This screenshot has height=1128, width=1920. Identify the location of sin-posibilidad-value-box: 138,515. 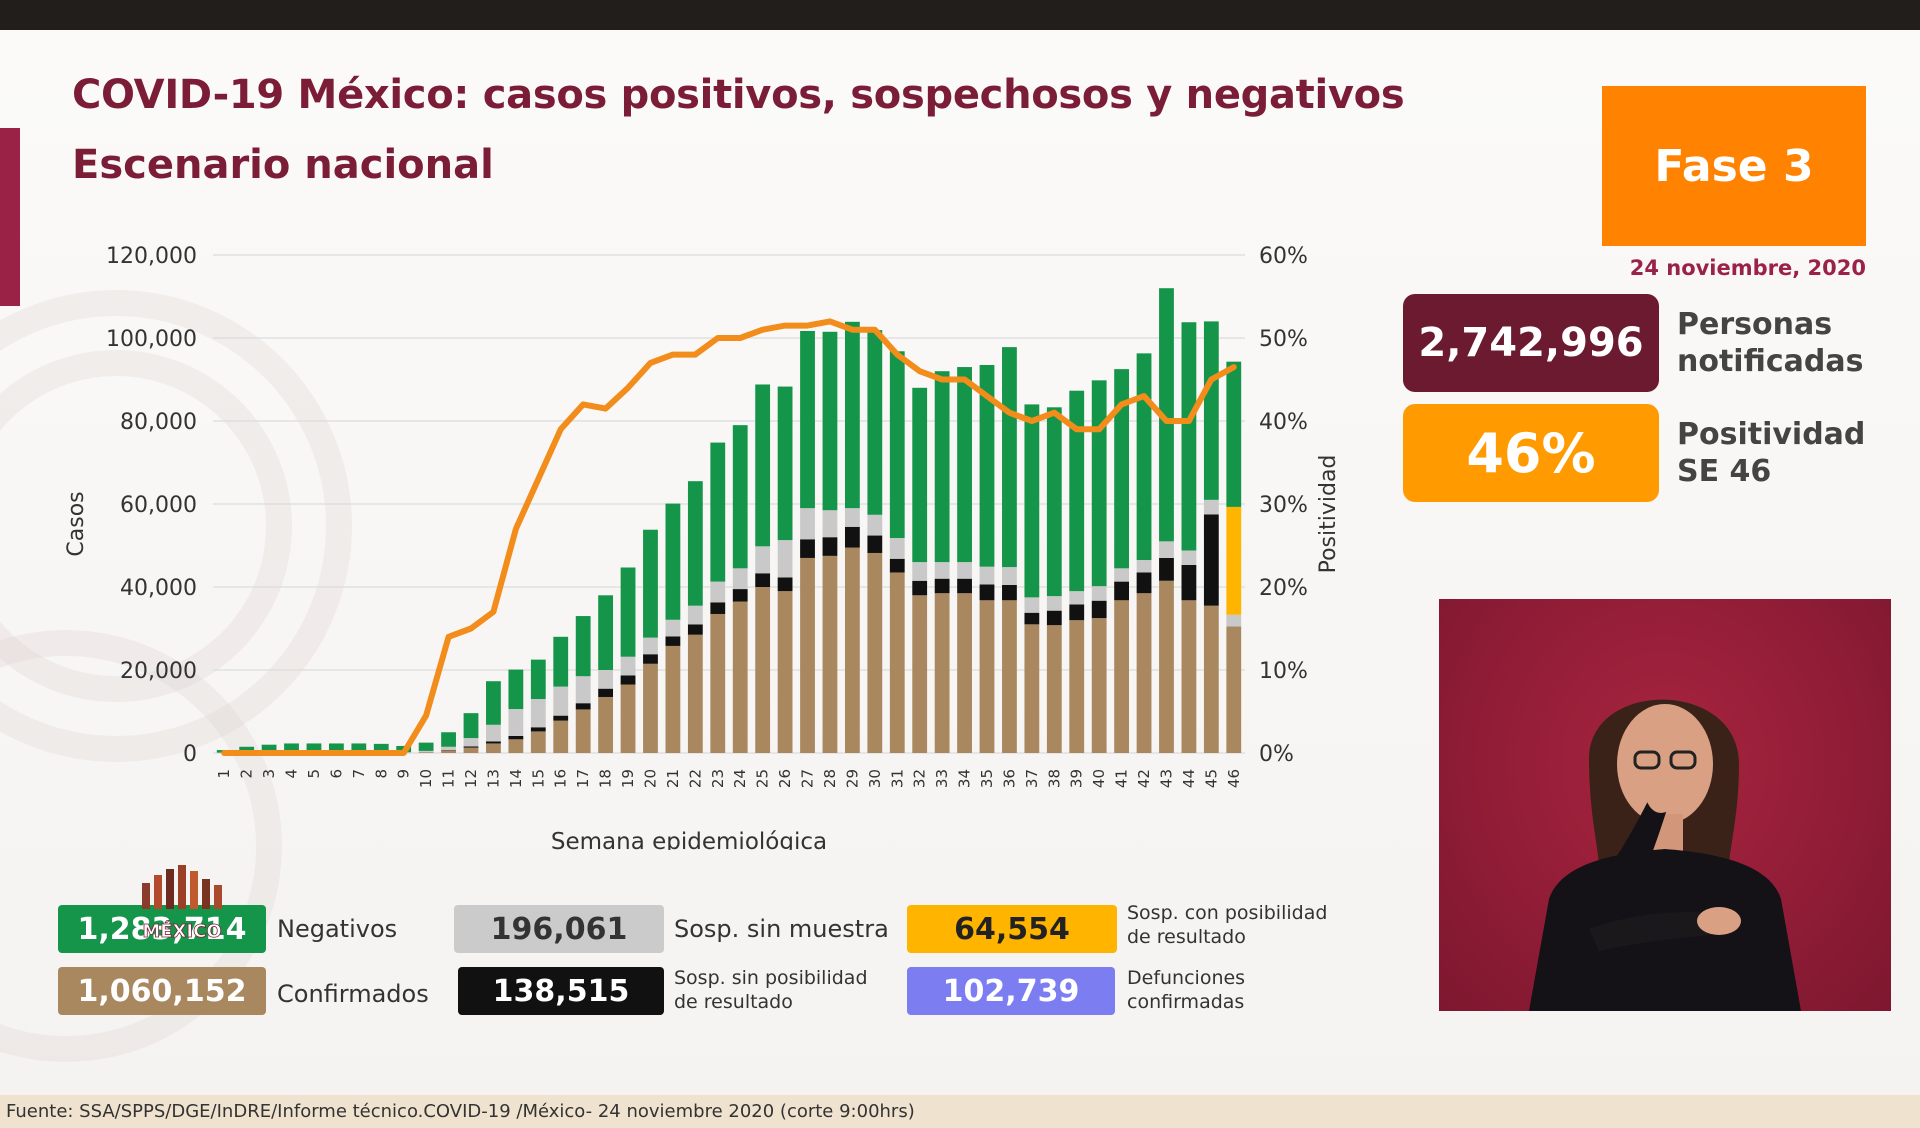
(561, 991).